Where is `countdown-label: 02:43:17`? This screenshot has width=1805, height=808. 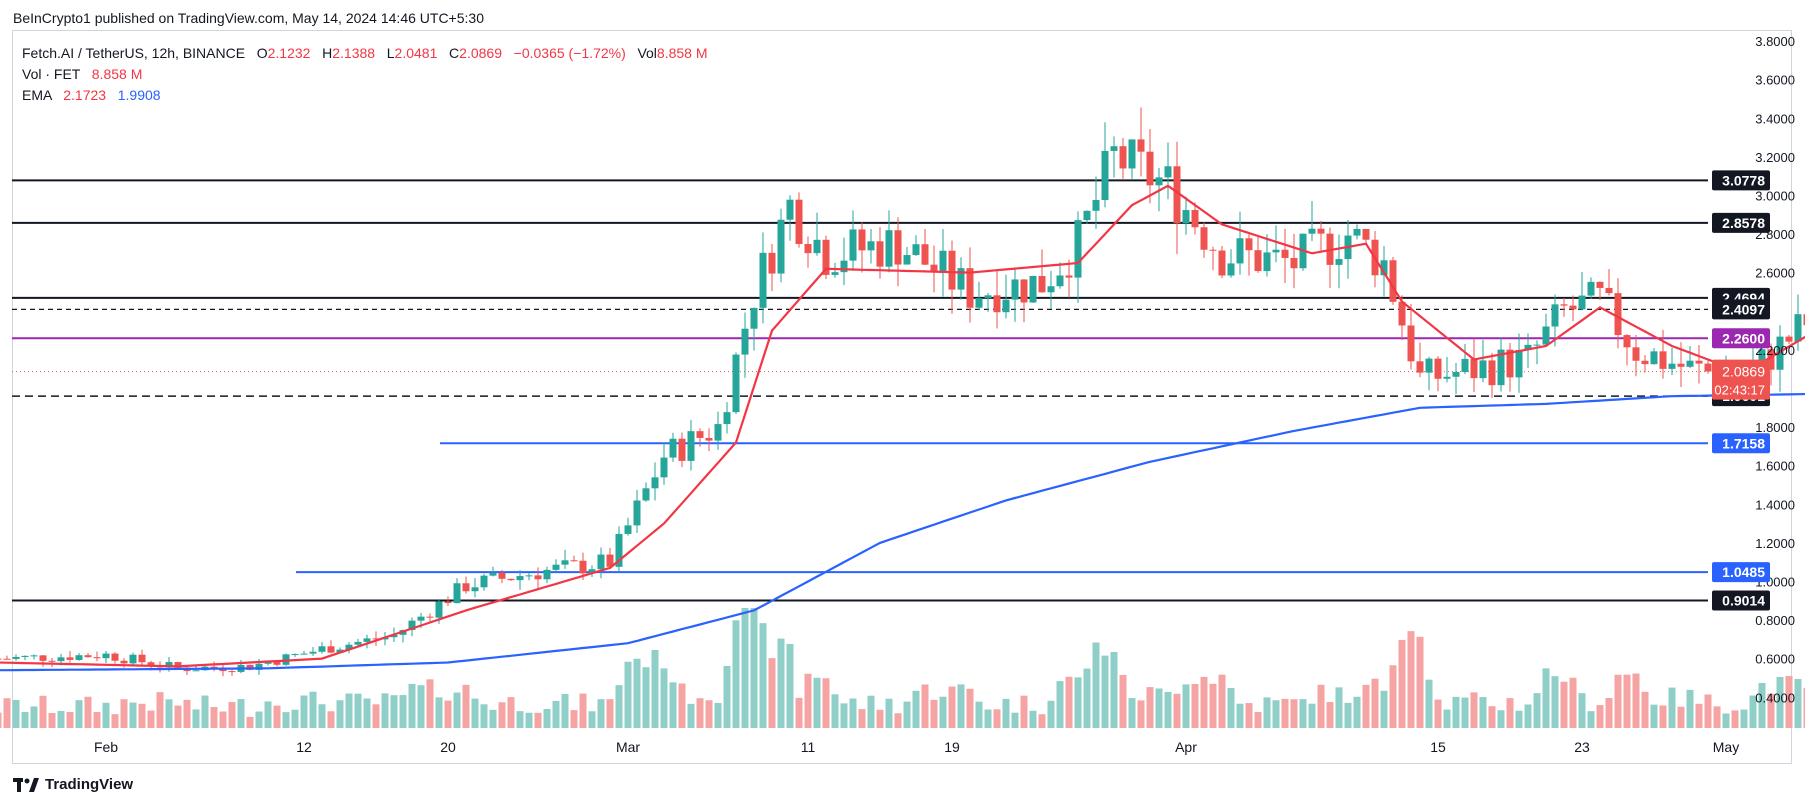 countdown-label: 02:43:17 is located at coordinates (1739, 390).